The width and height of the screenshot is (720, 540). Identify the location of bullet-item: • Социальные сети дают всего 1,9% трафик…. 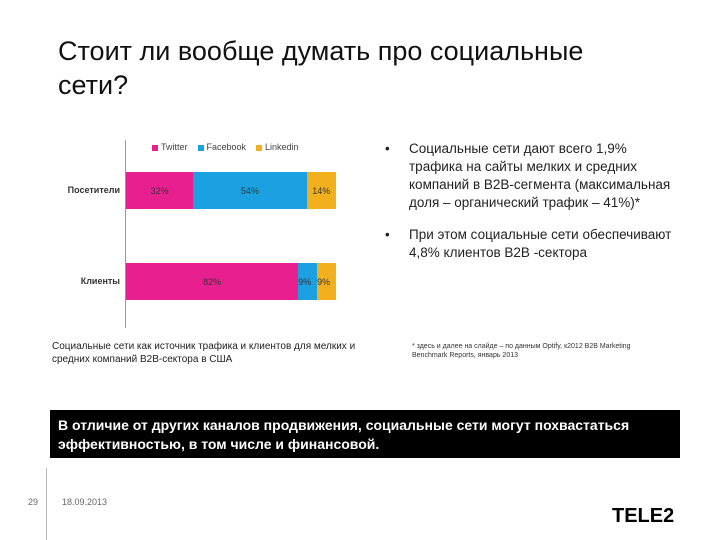
(530, 176).